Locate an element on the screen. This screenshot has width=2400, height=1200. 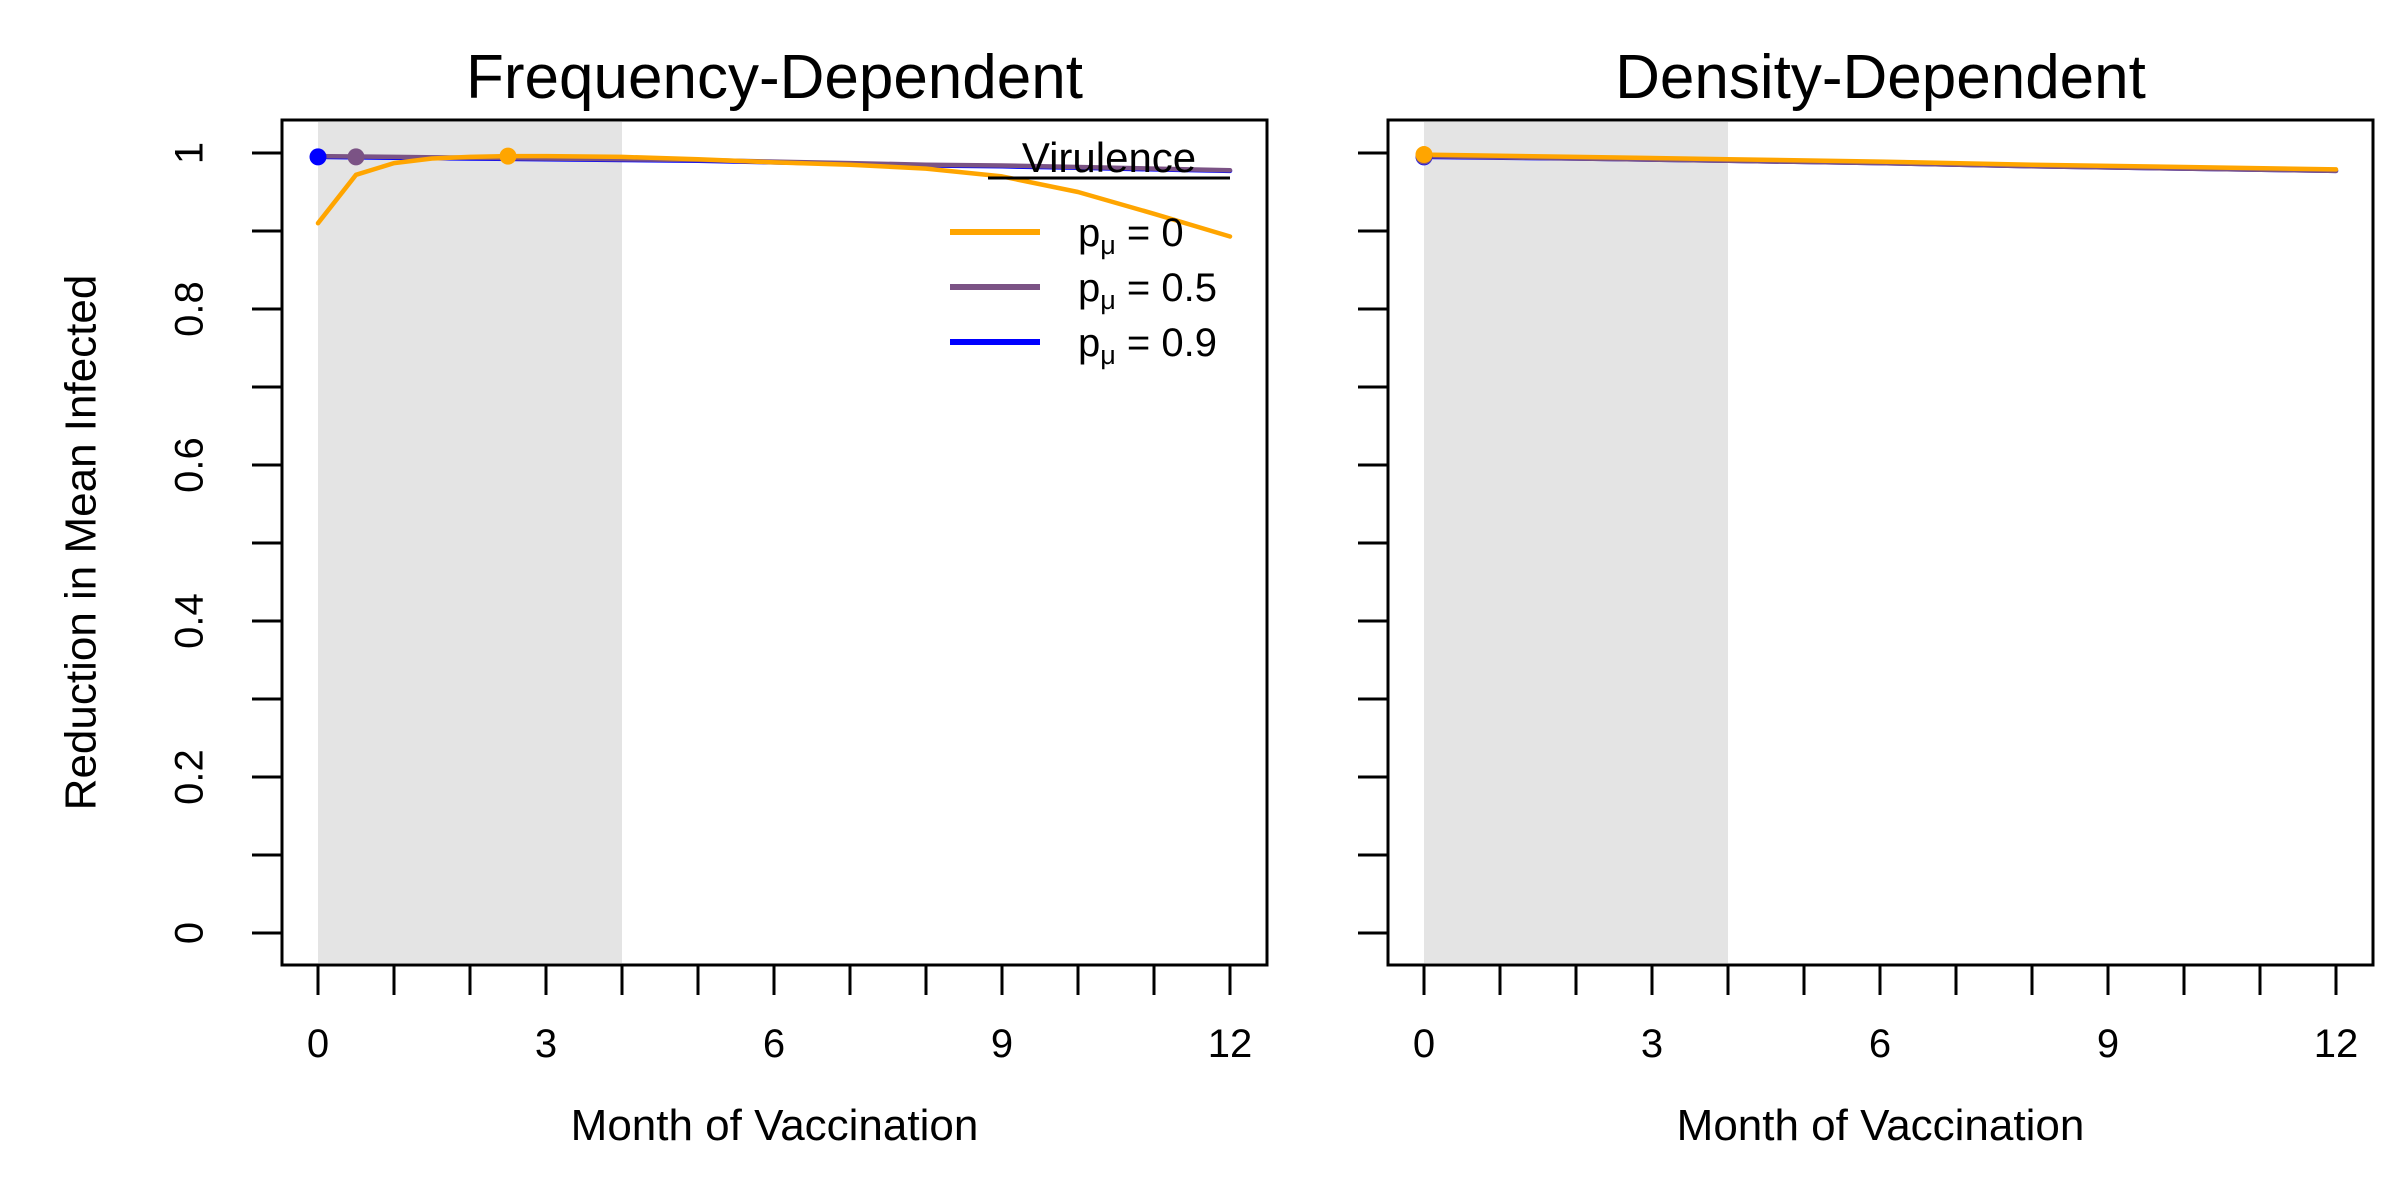
chart-title: Frequency-Dependent is located at coordinates (774, 77).